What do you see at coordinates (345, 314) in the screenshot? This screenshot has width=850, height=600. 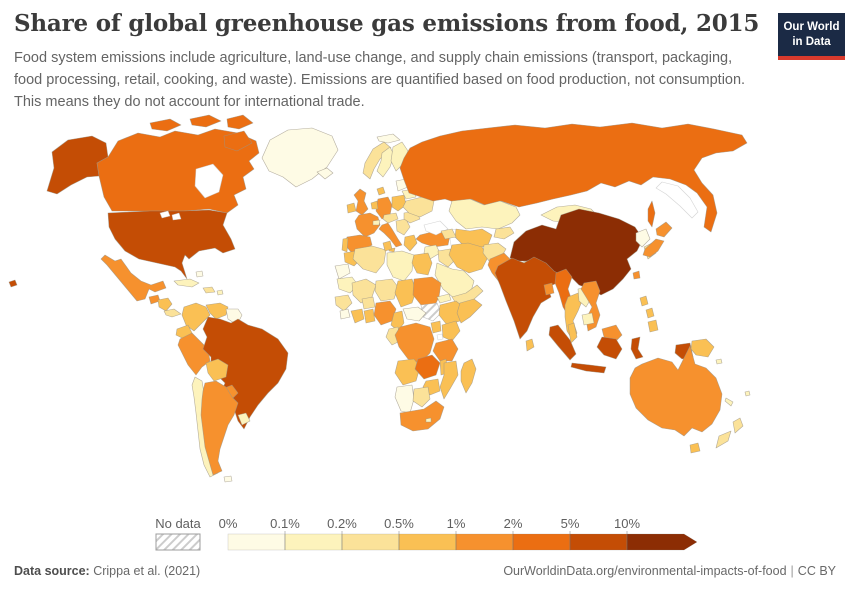 I see `region-sierra-leone-liberia` at bounding box center [345, 314].